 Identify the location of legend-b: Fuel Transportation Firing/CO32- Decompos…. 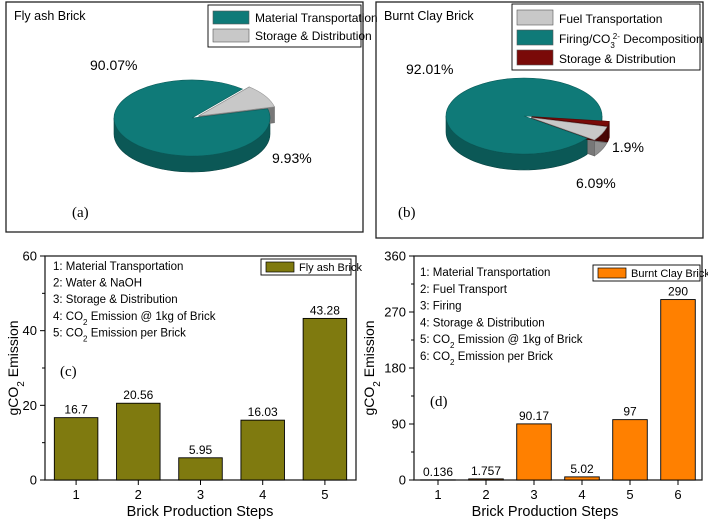
(607, 37).